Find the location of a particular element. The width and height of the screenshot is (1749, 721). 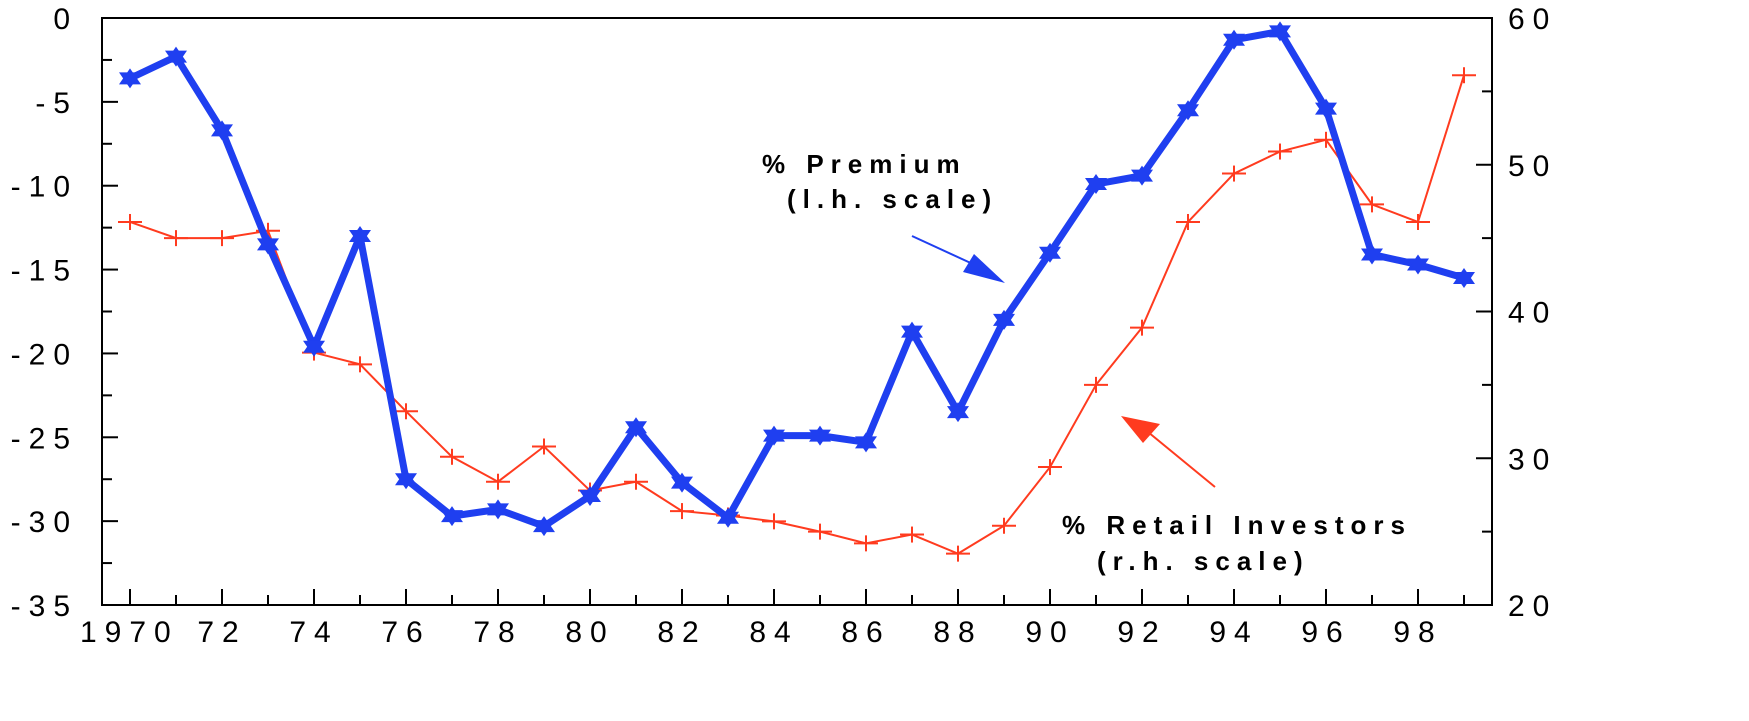

arrow-premium-shaft is located at coordinates (943, 250).